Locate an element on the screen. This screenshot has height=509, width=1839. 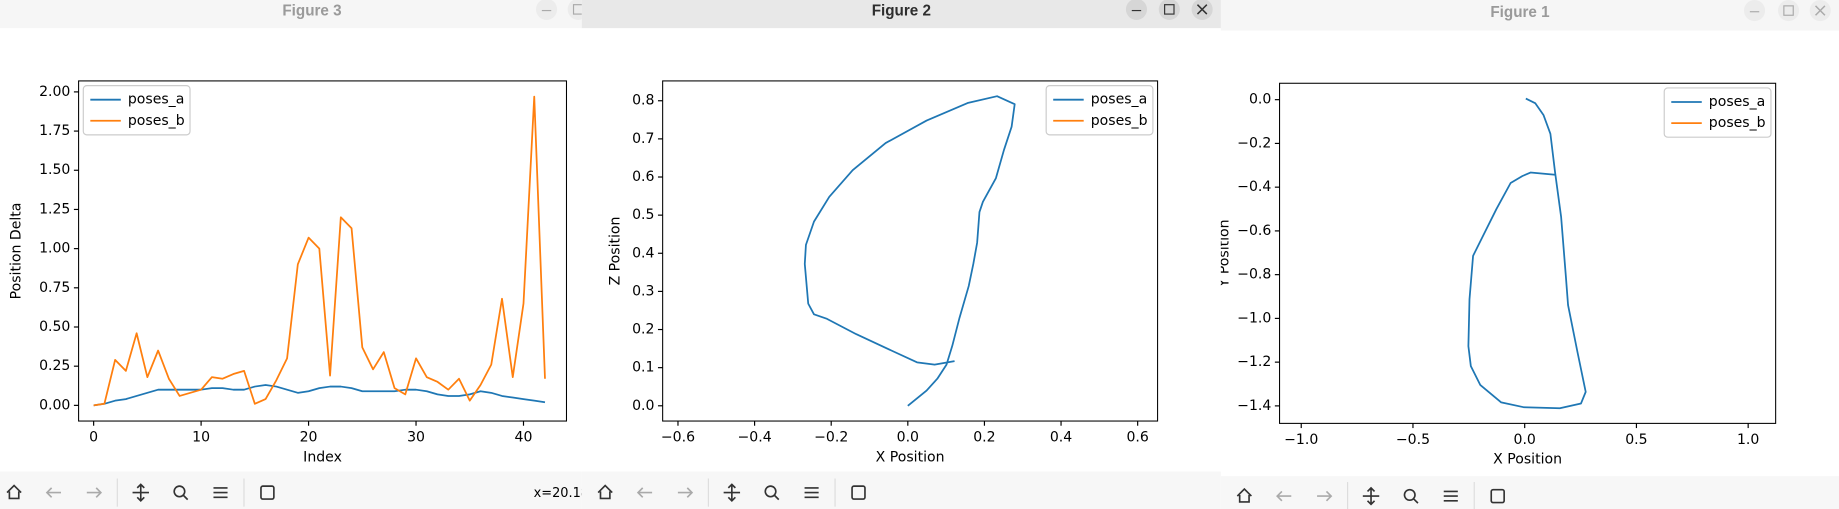
window-title: Figure 3 is located at coordinates (311, 11).